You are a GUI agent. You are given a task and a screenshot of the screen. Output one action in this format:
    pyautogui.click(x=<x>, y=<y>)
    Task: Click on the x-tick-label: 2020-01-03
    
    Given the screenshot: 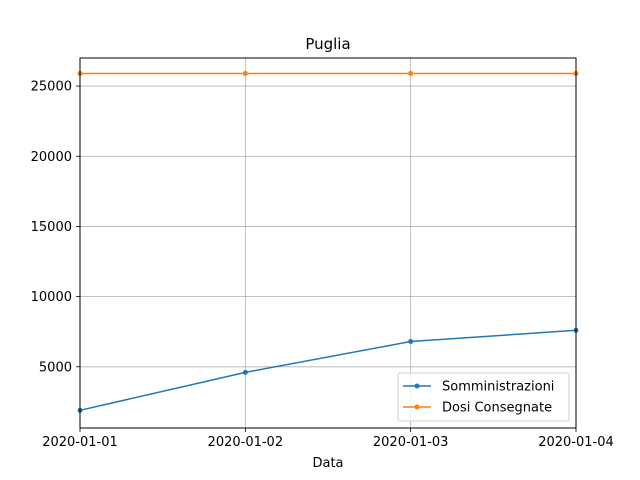 What is the action you would take?
    pyautogui.click(x=411, y=442)
    